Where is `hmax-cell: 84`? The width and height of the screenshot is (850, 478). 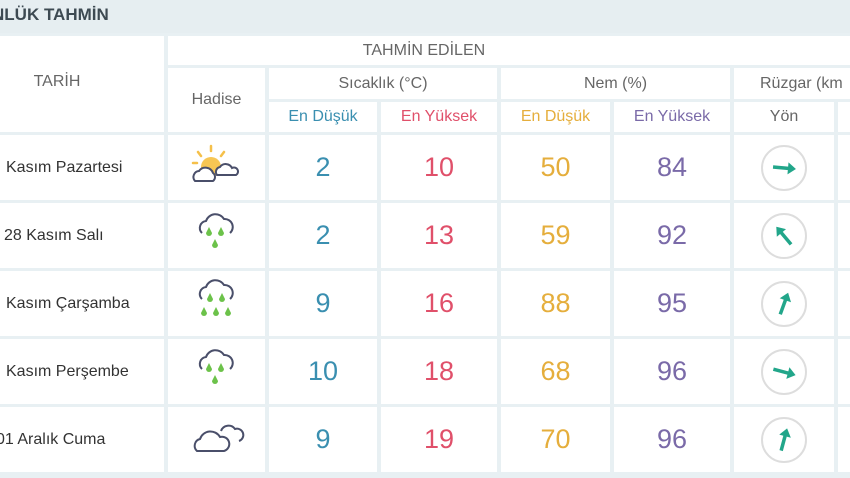 hmax-cell: 84 is located at coordinates (672, 167).